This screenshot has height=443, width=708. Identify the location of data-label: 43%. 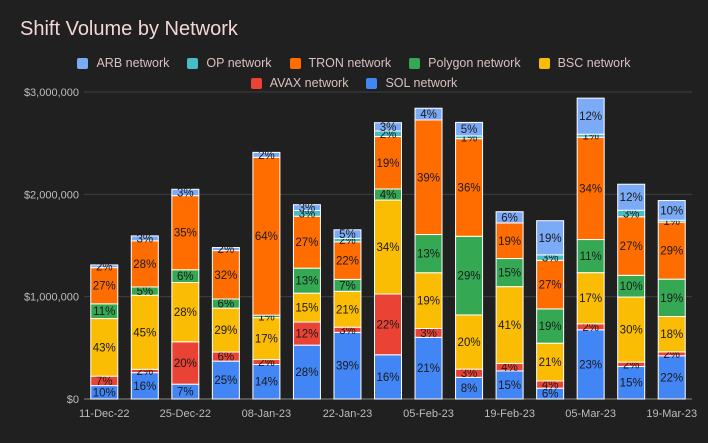
(104, 348).